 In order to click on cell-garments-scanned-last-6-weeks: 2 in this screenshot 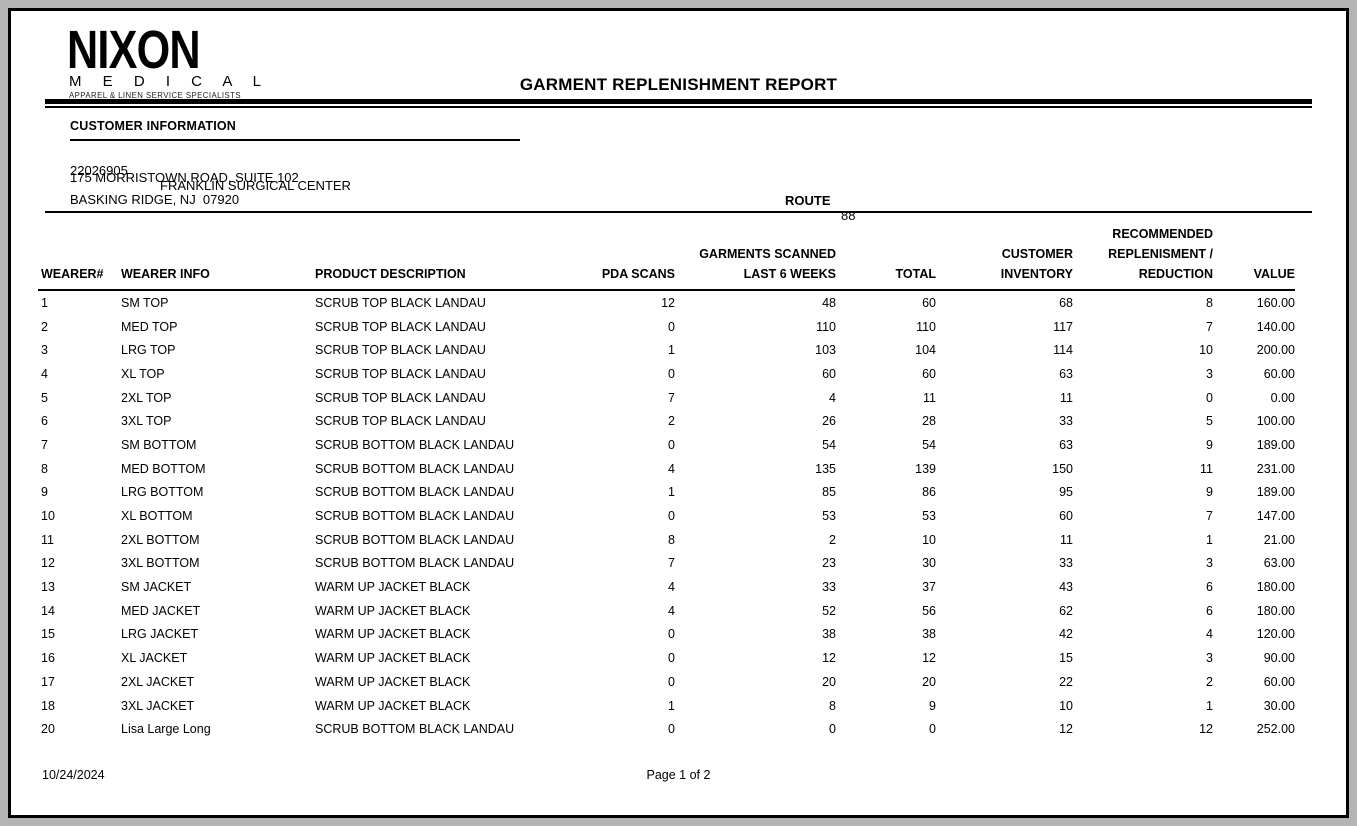, I will do `click(832, 539)`.